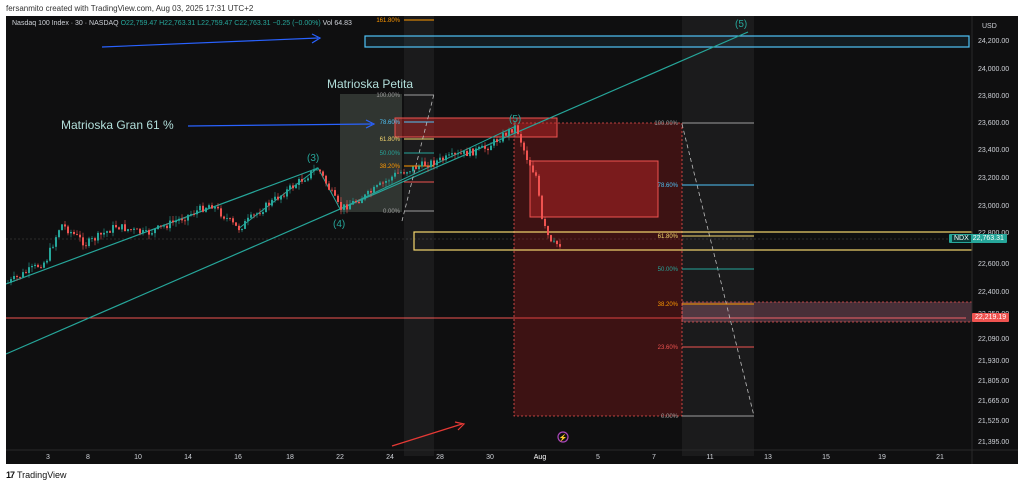 This screenshot has width=1024, height=486. What do you see at coordinates (10, 475) in the screenshot?
I see `tradingview-logo-icon: 17` at bounding box center [10, 475].